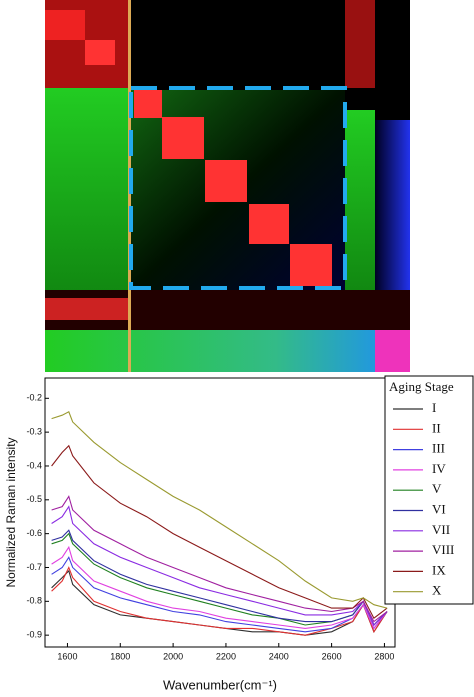 The image size is (474, 697). What do you see at coordinates (11, 512) in the screenshot?
I see `y-axis-label: Normalized Raman intensity` at bounding box center [11, 512].